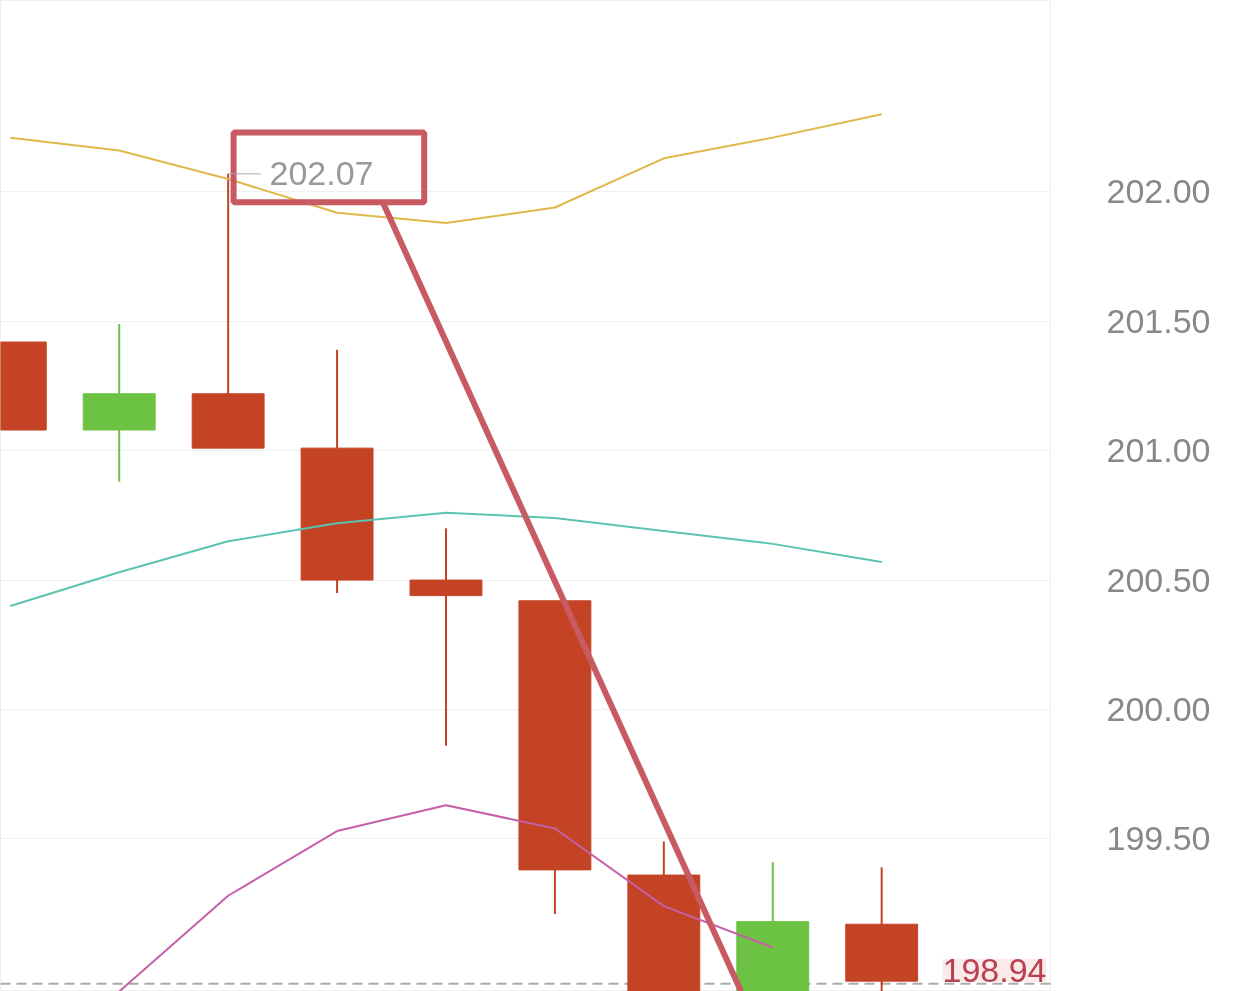 Image resolution: width=1260 pixels, height=991 pixels. I want to click on y-tick-label: 201.50, so click(1158, 320).